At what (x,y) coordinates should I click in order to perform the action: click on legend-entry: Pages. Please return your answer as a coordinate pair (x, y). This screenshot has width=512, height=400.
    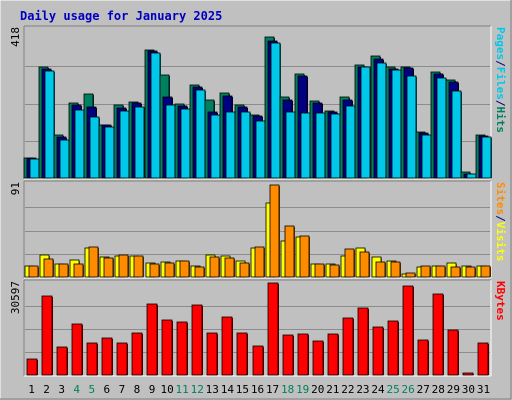
    Looking at the image, I should click on (500, 43).